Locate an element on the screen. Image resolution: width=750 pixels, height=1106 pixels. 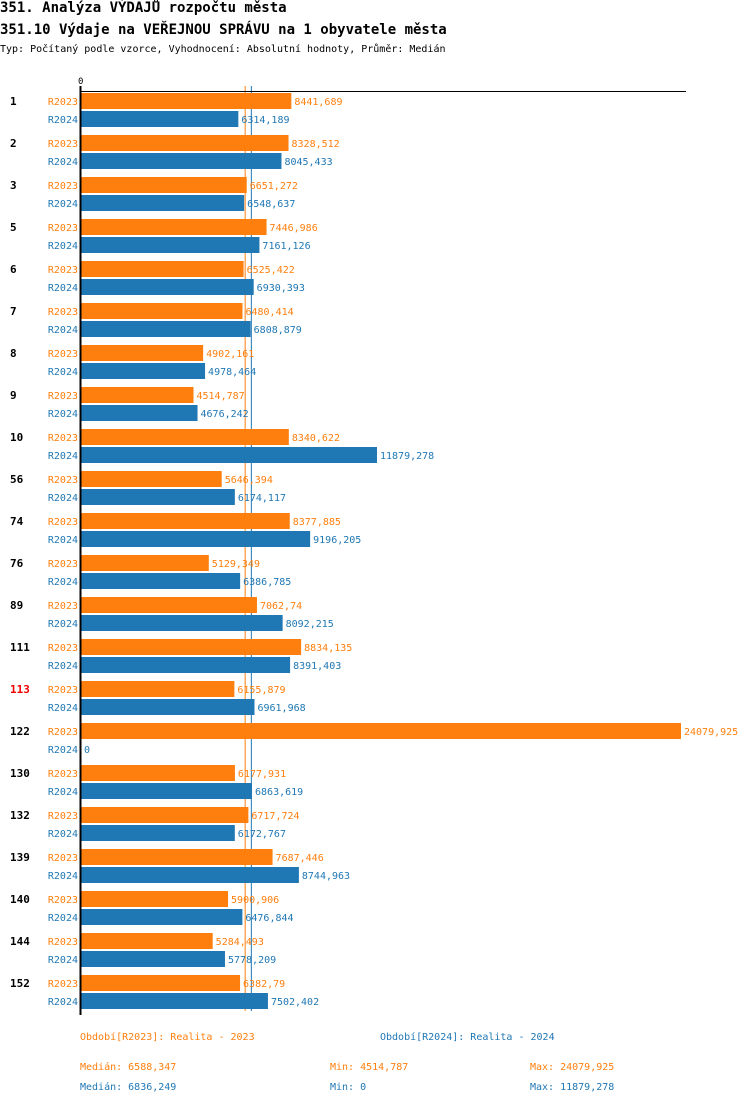
data-label-r2023: 4902,161 is located at coordinates (230, 354).